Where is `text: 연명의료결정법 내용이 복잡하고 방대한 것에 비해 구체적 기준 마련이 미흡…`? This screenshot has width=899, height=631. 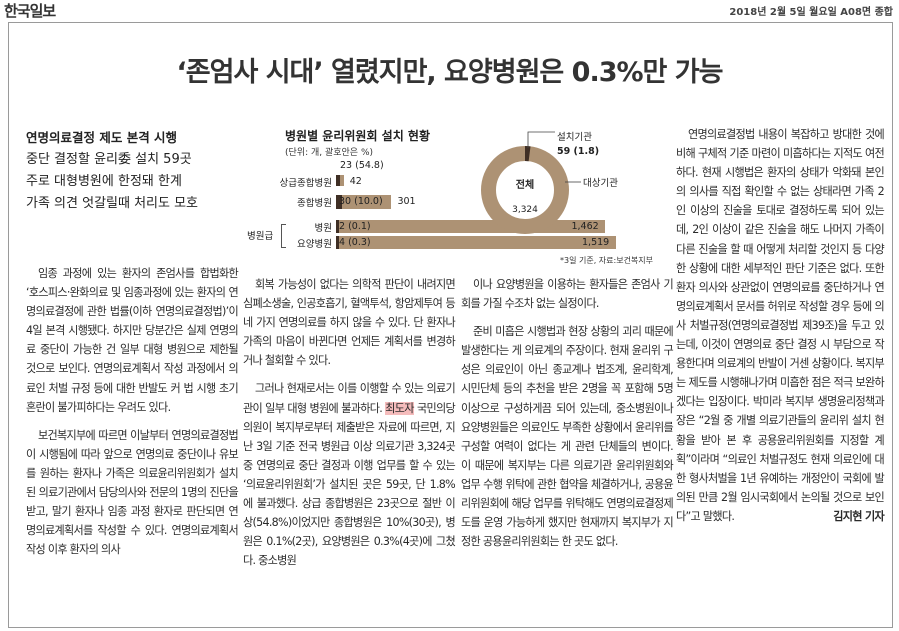
text: 연명의료결정법 내용이 복잡하고 방대한 것에 비해 구체적 기준 마련이 미흡… is located at coordinates (780, 325).